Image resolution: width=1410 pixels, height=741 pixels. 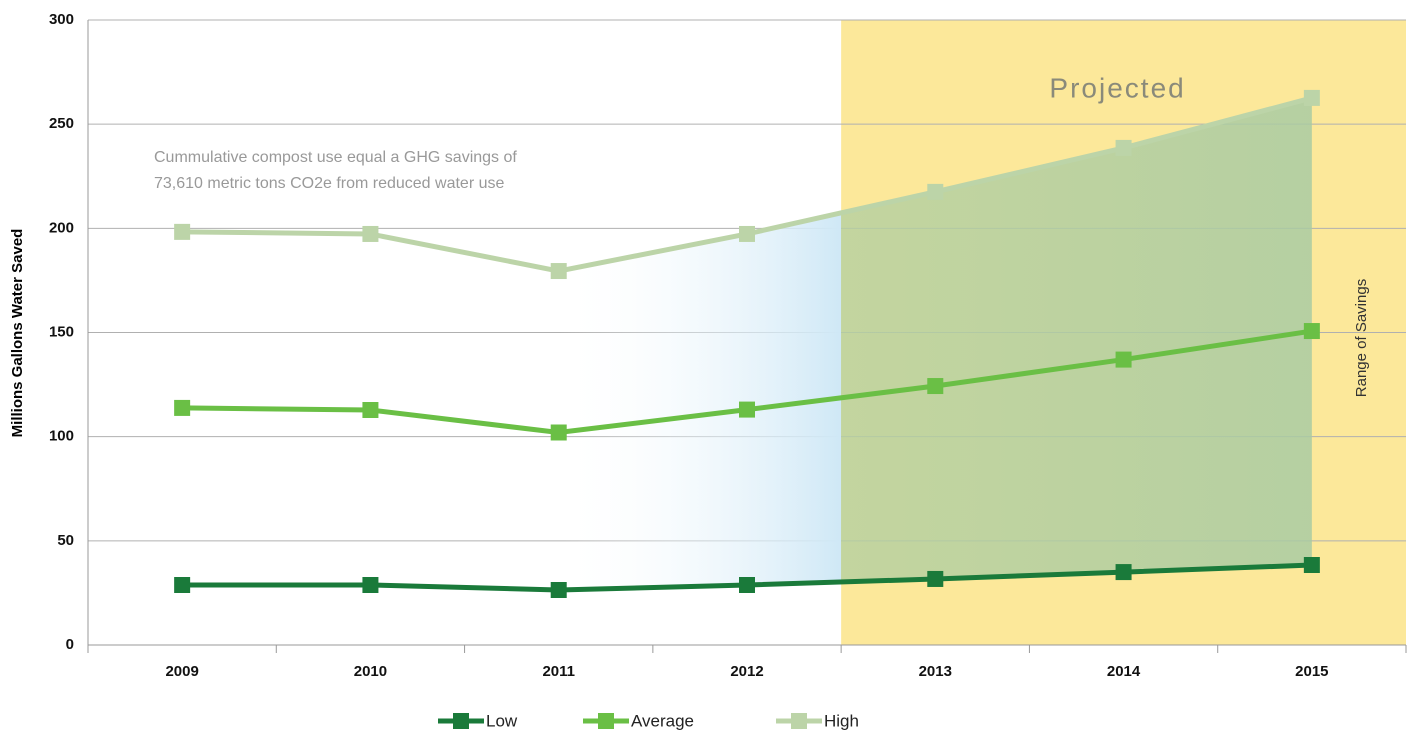 I want to click on projected-label: Projected, so click(x=1117, y=87).